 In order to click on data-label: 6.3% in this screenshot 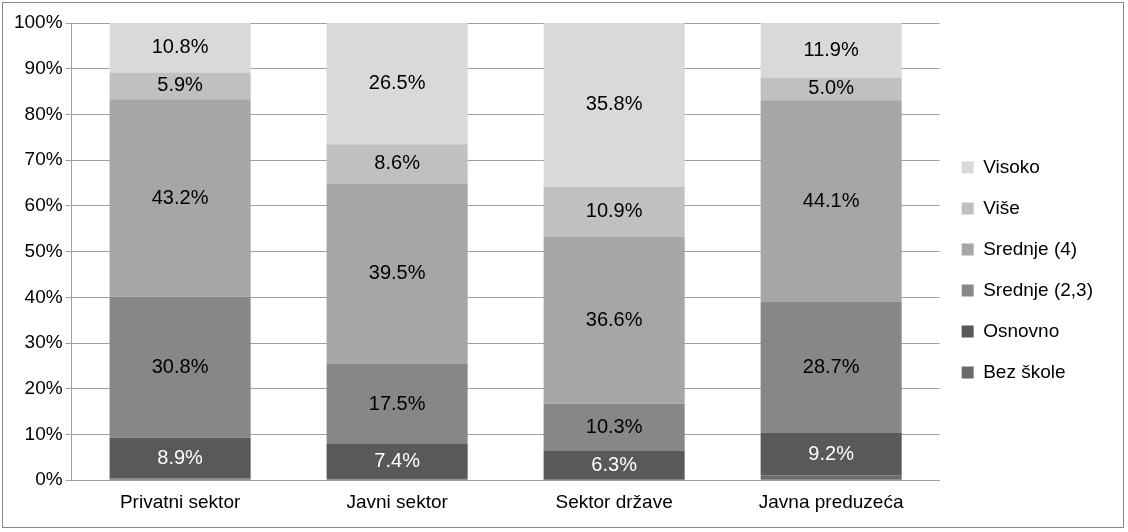, I will do `click(614, 463)`.